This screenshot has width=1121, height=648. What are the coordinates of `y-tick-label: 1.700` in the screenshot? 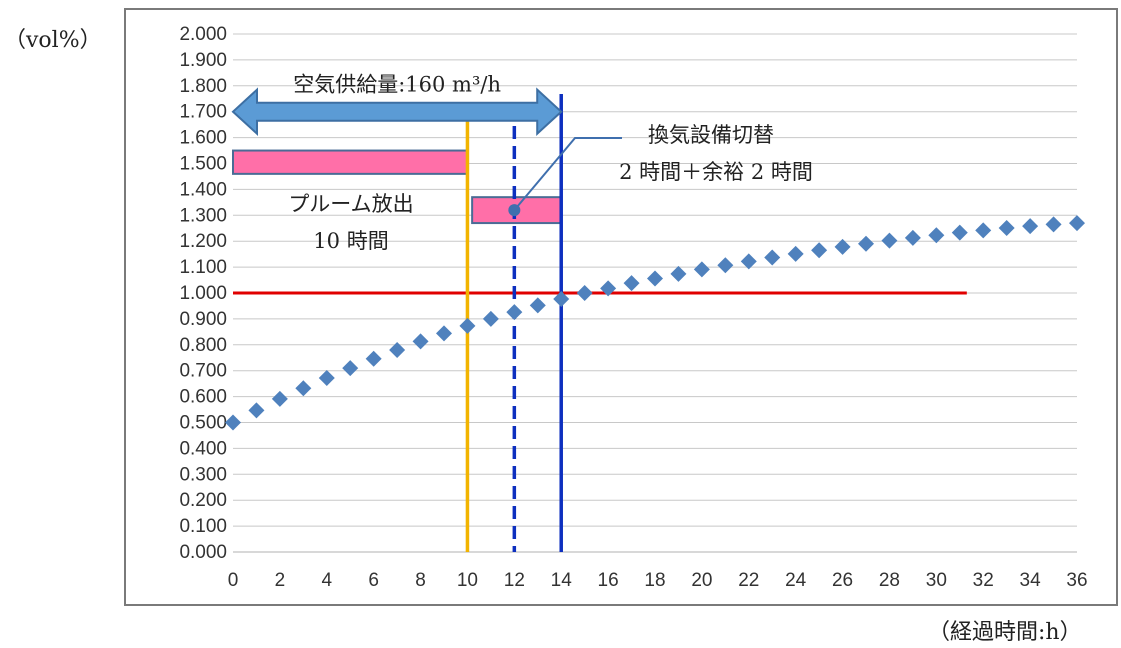 It's located at (203, 112).